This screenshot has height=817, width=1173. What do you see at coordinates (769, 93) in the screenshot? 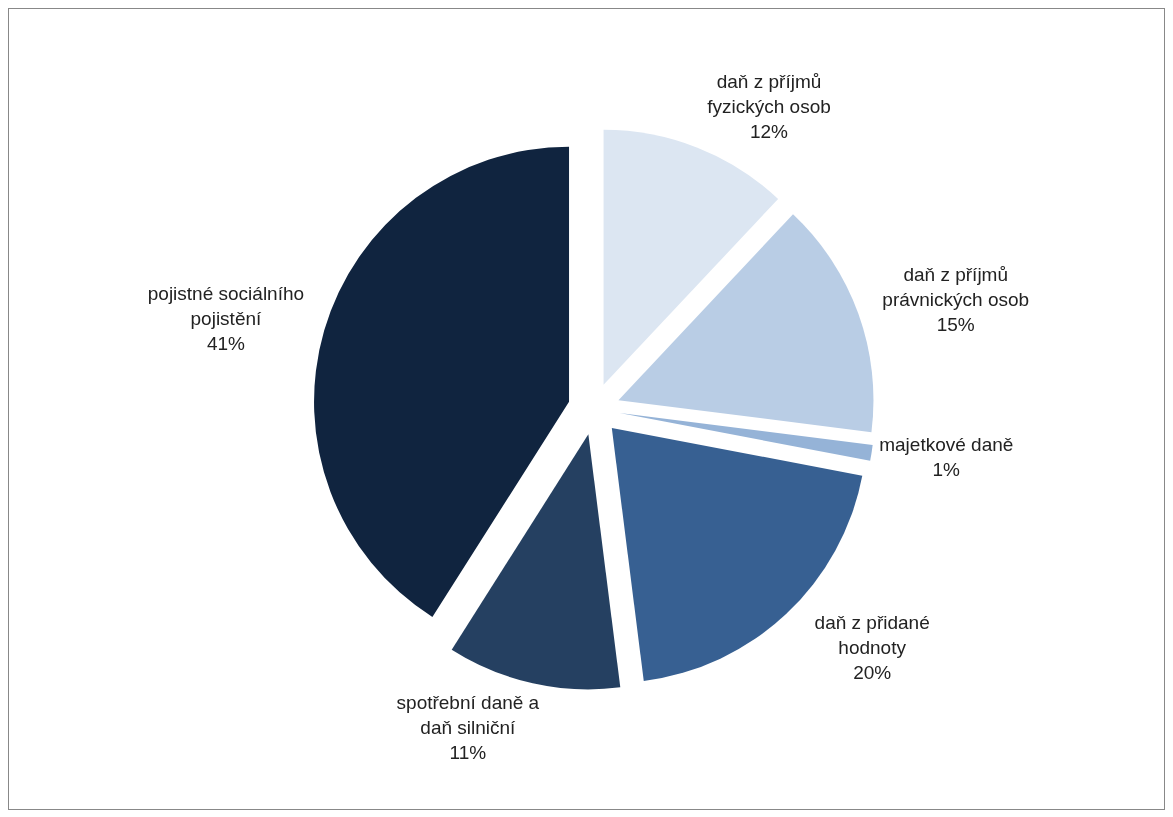
I see `slice-label: daň z příjmů fyzických osob` at bounding box center [769, 93].